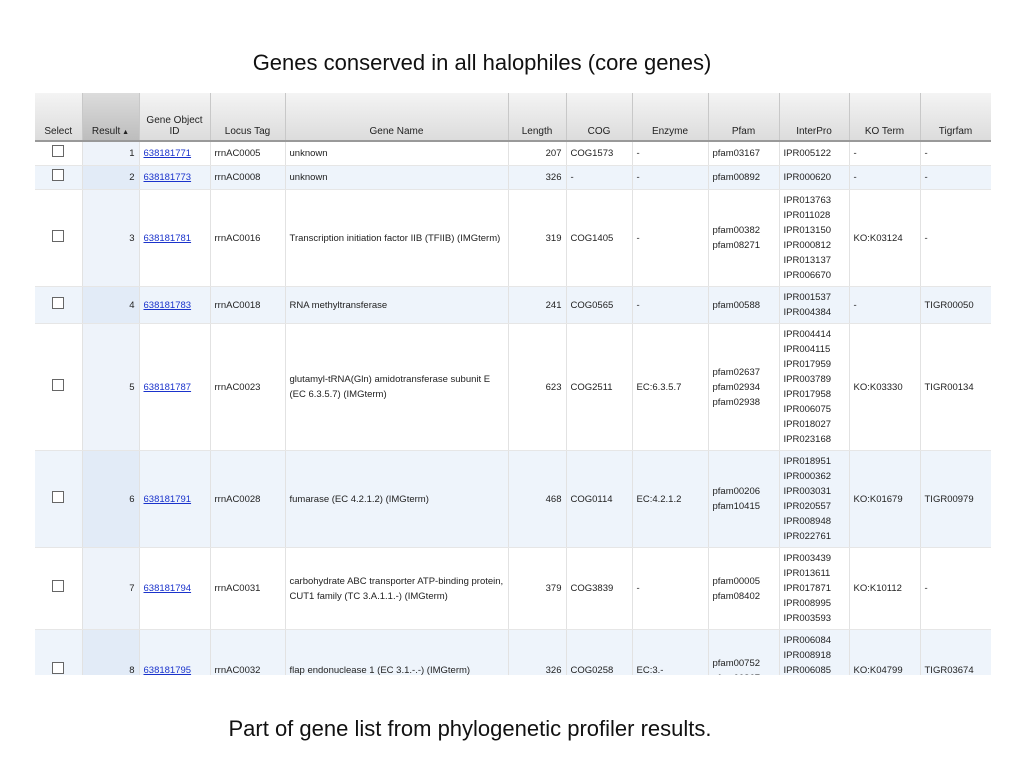  Describe the element at coordinates (599, 238) in the screenshot. I see `cog-cell: COG1405` at that location.